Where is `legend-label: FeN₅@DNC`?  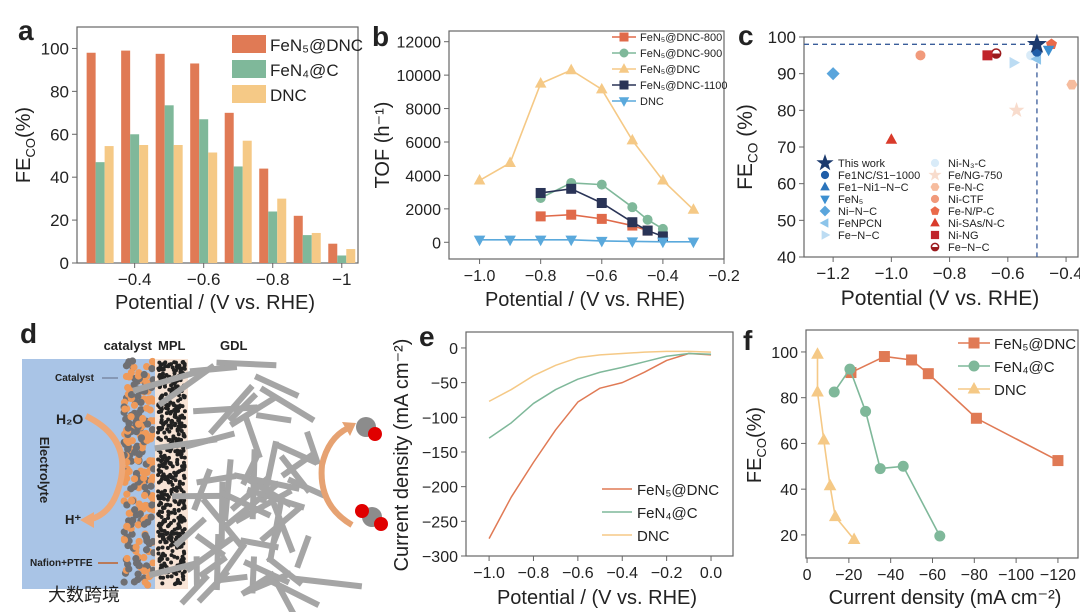 legend-label: FeN₅@DNC is located at coordinates (316, 45).